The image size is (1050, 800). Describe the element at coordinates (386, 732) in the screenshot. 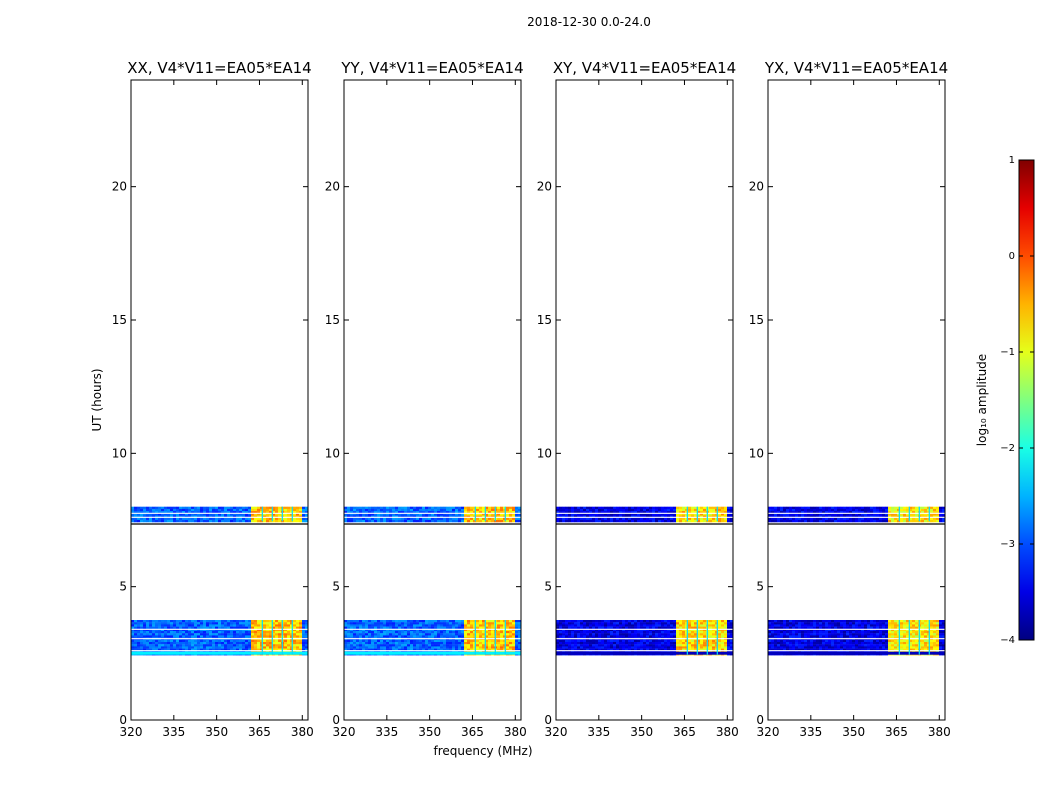

I see `x-tick-label: 335` at that location.